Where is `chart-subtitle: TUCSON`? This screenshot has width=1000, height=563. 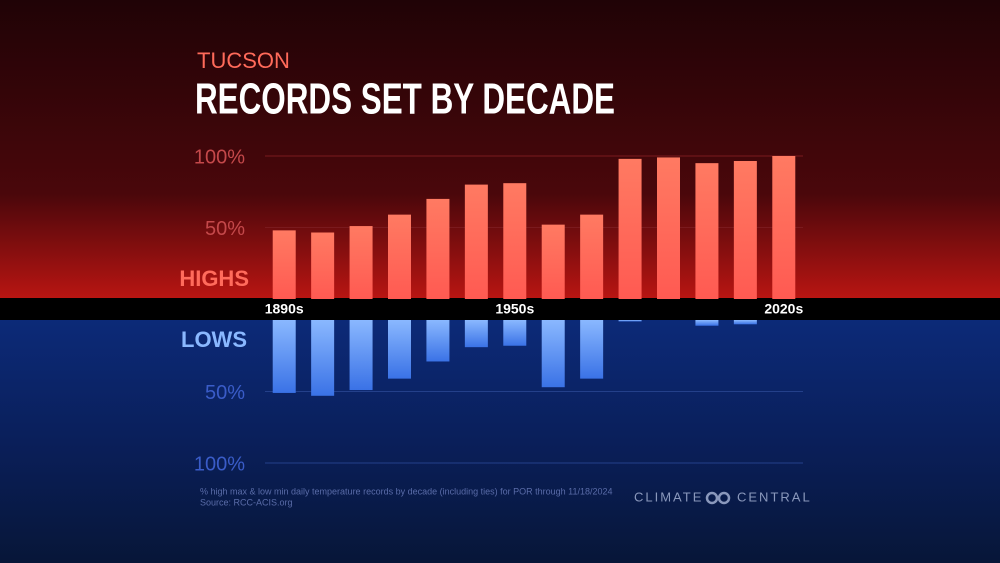 chart-subtitle: TUCSON is located at coordinates (243, 60).